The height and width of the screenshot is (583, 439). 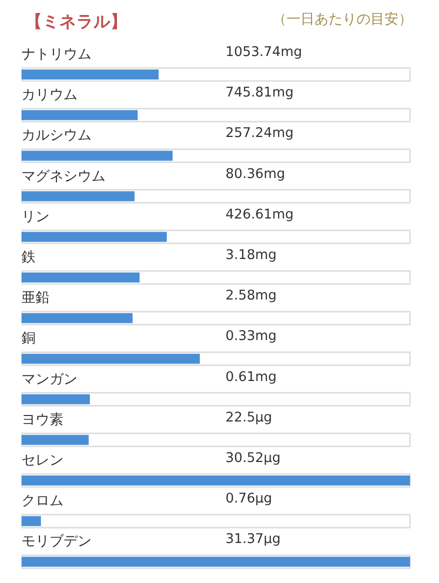 What do you see at coordinates (29, 338) in the screenshot?
I see `y-tick-label: 銅` at bounding box center [29, 338].